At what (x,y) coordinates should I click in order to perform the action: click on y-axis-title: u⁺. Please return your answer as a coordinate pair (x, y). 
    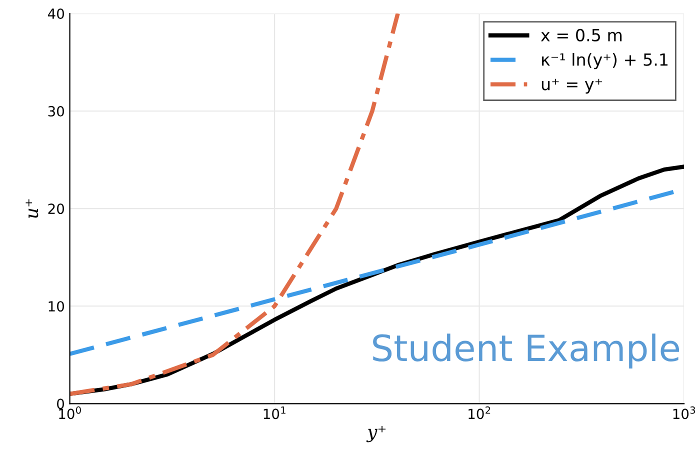
    Looking at the image, I should click on (32, 208).